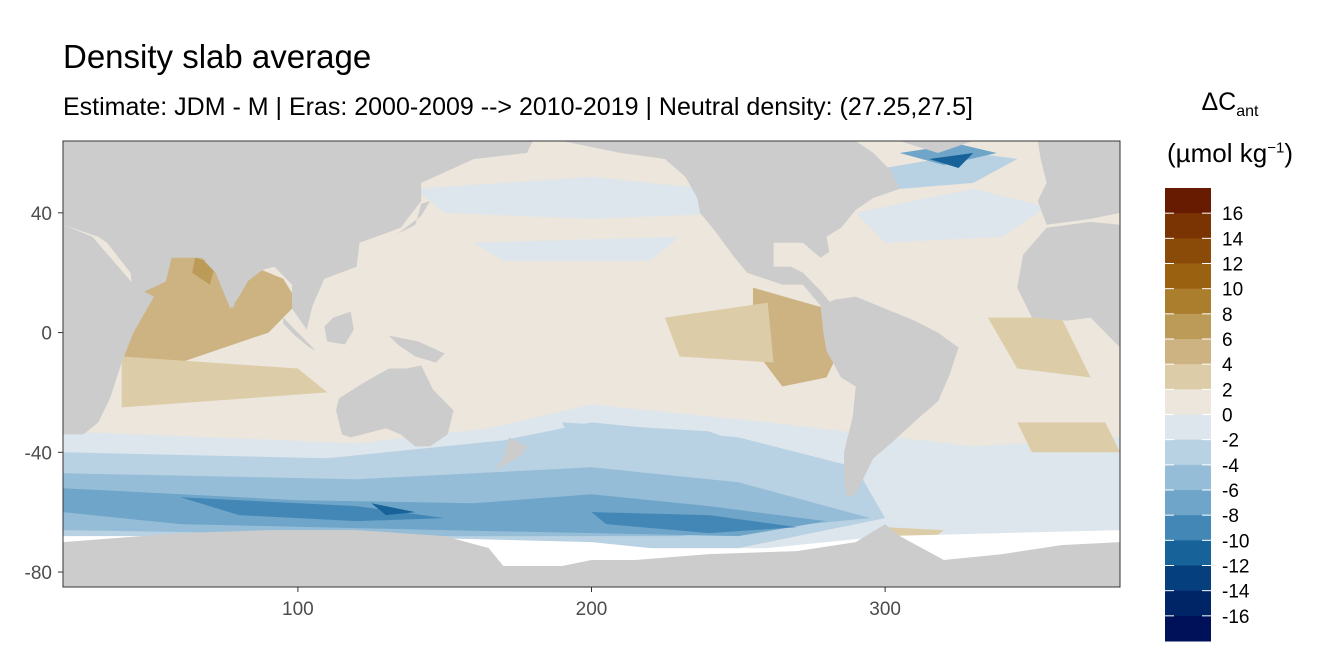 The image size is (1344, 672). What do you see at coordinates (1230, 466) in the screenshot?
I see `legend-label: -4` at bounding box center [1230, 466].